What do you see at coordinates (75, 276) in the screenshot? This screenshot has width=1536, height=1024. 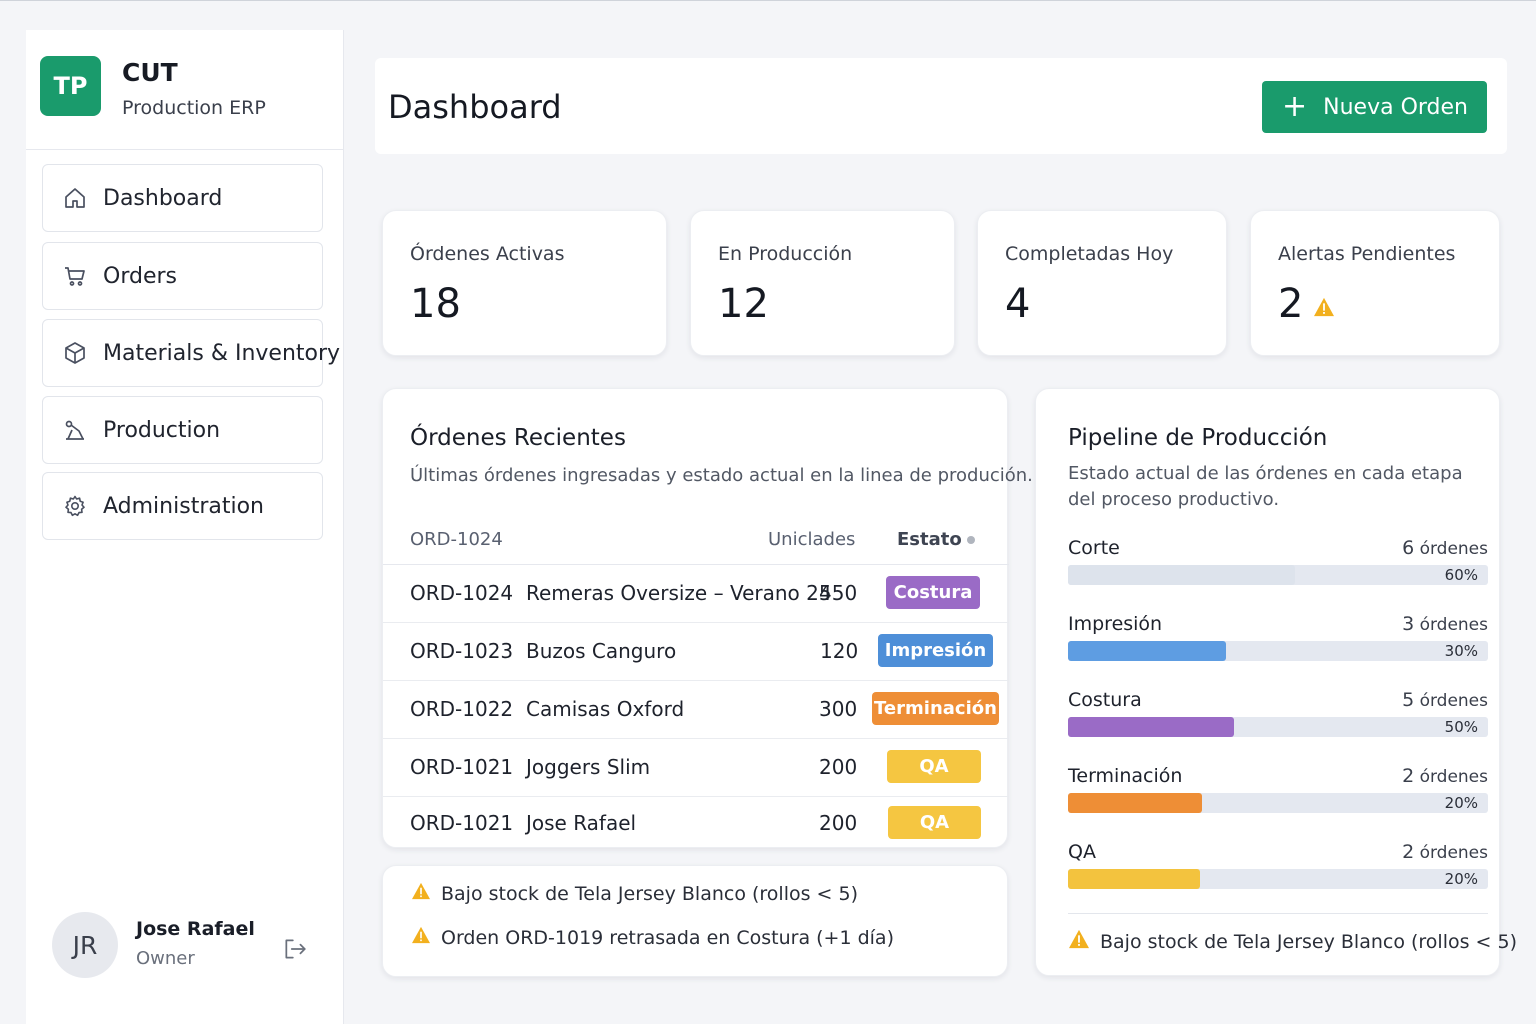 I see `cart-icon` at bounding box center [75, 276].